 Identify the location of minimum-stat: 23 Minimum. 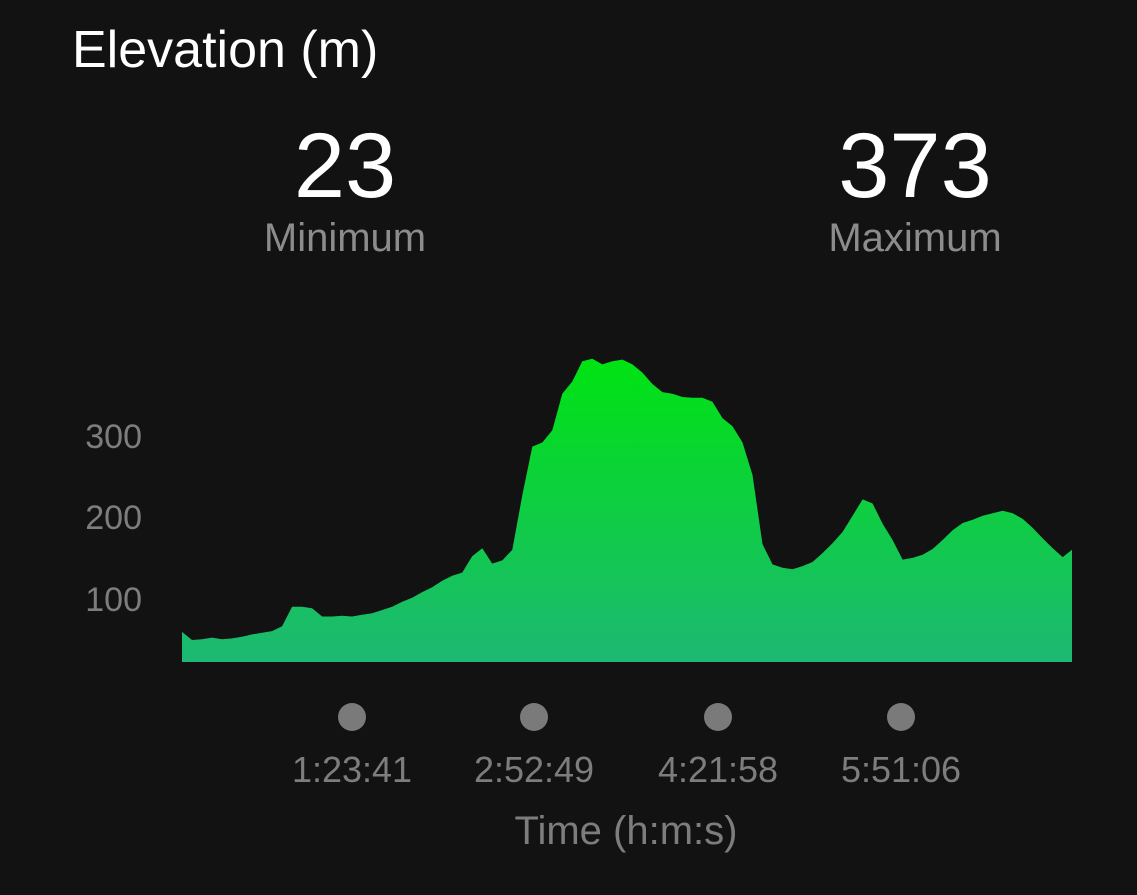
(345, 187).